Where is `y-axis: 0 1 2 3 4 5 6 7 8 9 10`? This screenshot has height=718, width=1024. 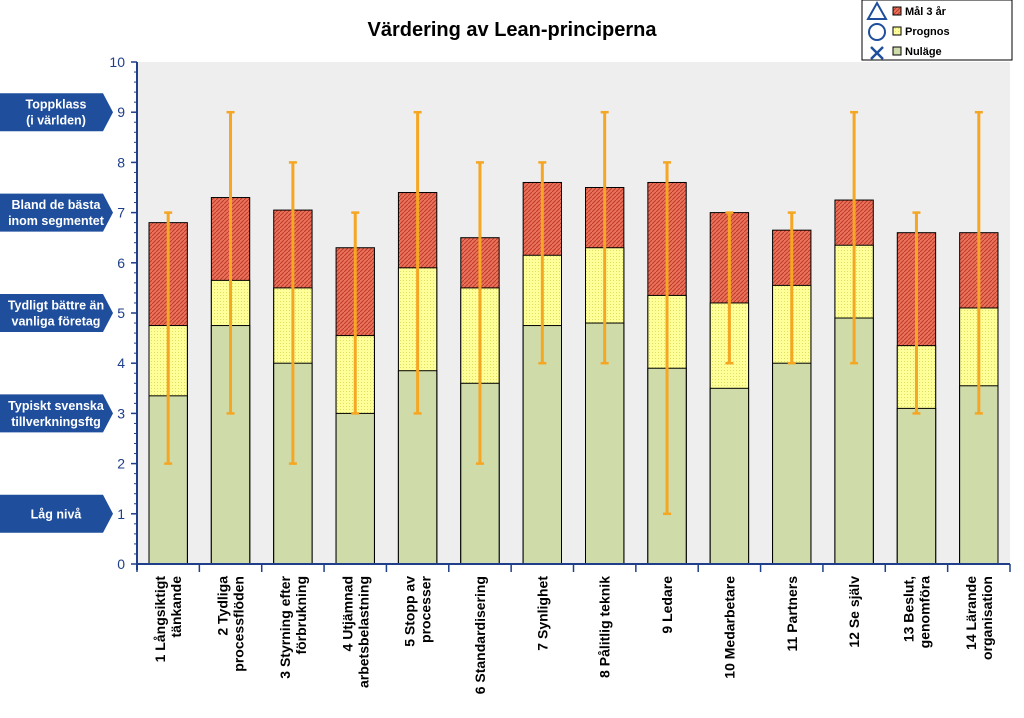 y-axis: 0 1 2 3 4 5 6 7 8 9 10 is located at coordinates (123, 313).